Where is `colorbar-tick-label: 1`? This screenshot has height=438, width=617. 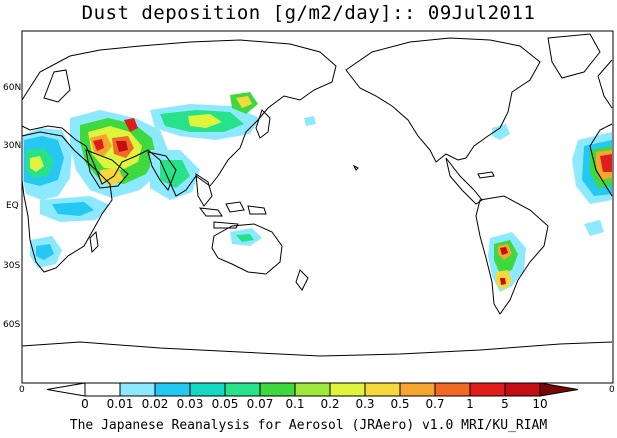
colorbar-tick-label: 1 is located at coordinates (470, 404).